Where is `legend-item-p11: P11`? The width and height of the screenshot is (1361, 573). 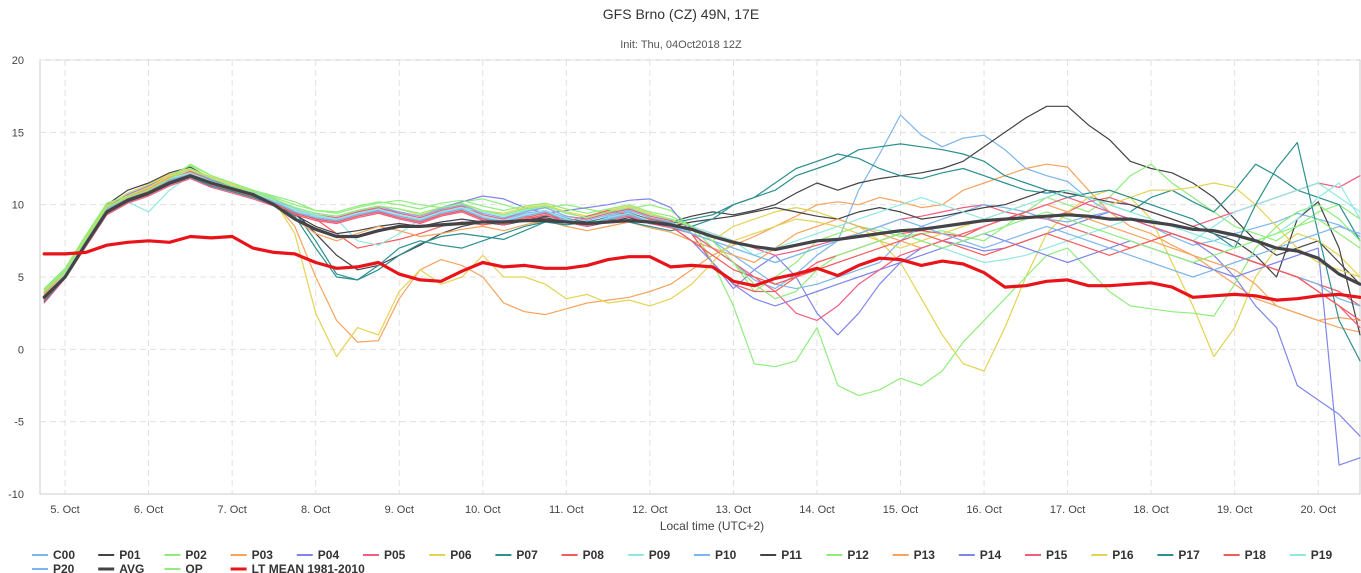
legend-item-p11: P11 is located at coordinates (781, 555).